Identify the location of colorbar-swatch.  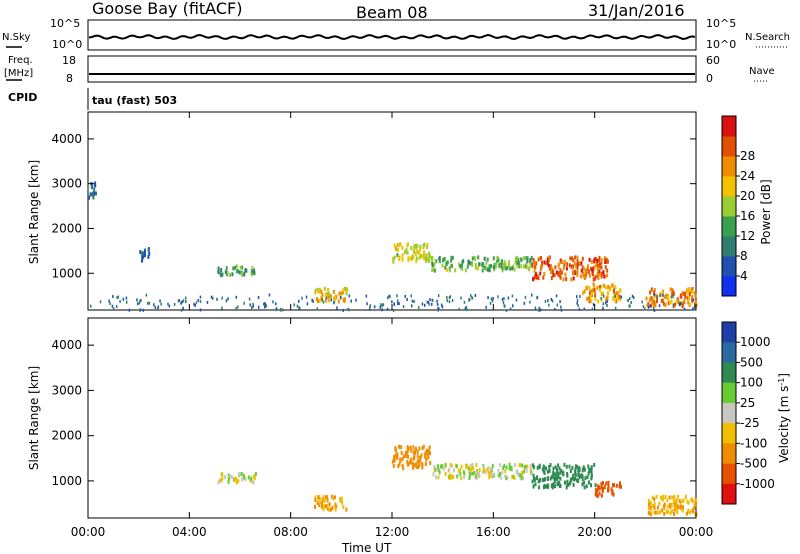
(729, 146).